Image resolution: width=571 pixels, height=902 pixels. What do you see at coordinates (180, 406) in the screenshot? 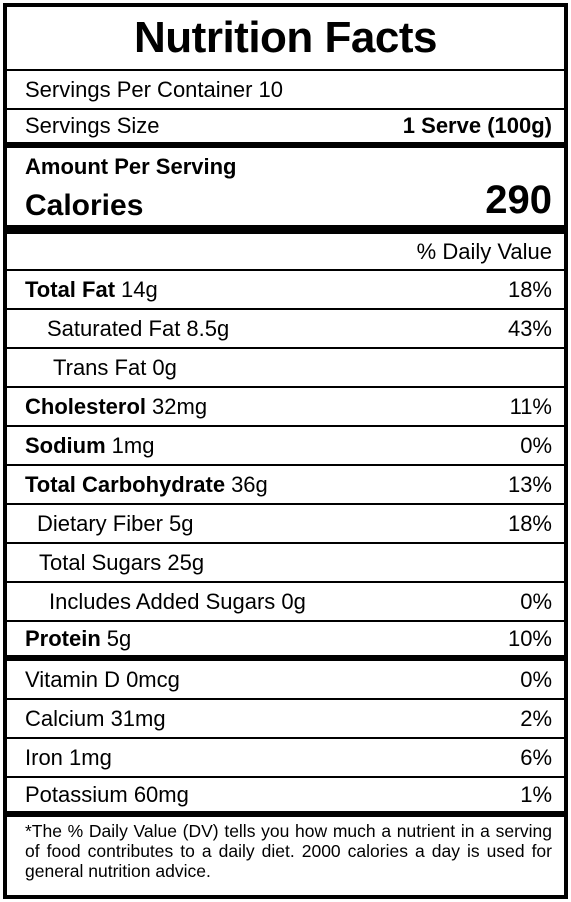
I see `nutrient-amount: 32mg` at bounding box center [180, 406].